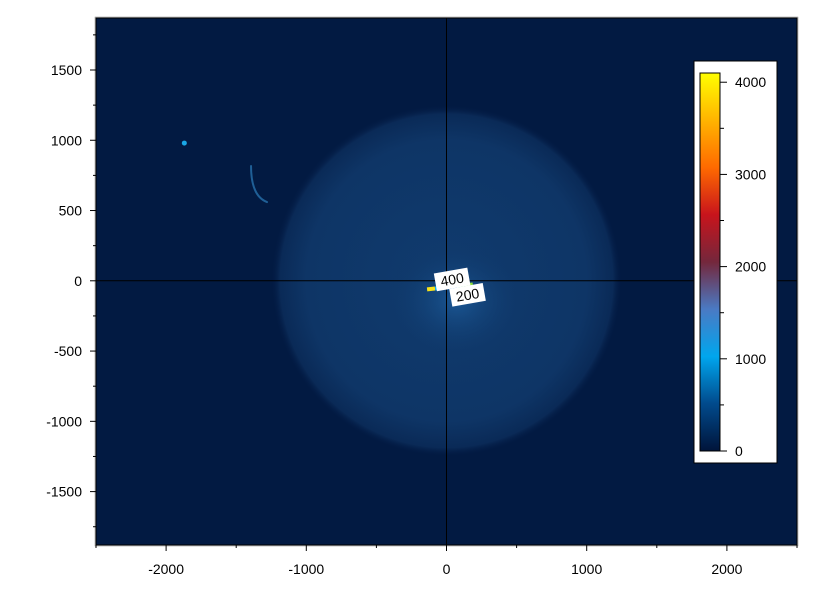 This screenshot has width=834, height=604. Describe the element at coordinates (739, 451) in the screenshot. I see `colorbar-tick-label: 0` at that location.